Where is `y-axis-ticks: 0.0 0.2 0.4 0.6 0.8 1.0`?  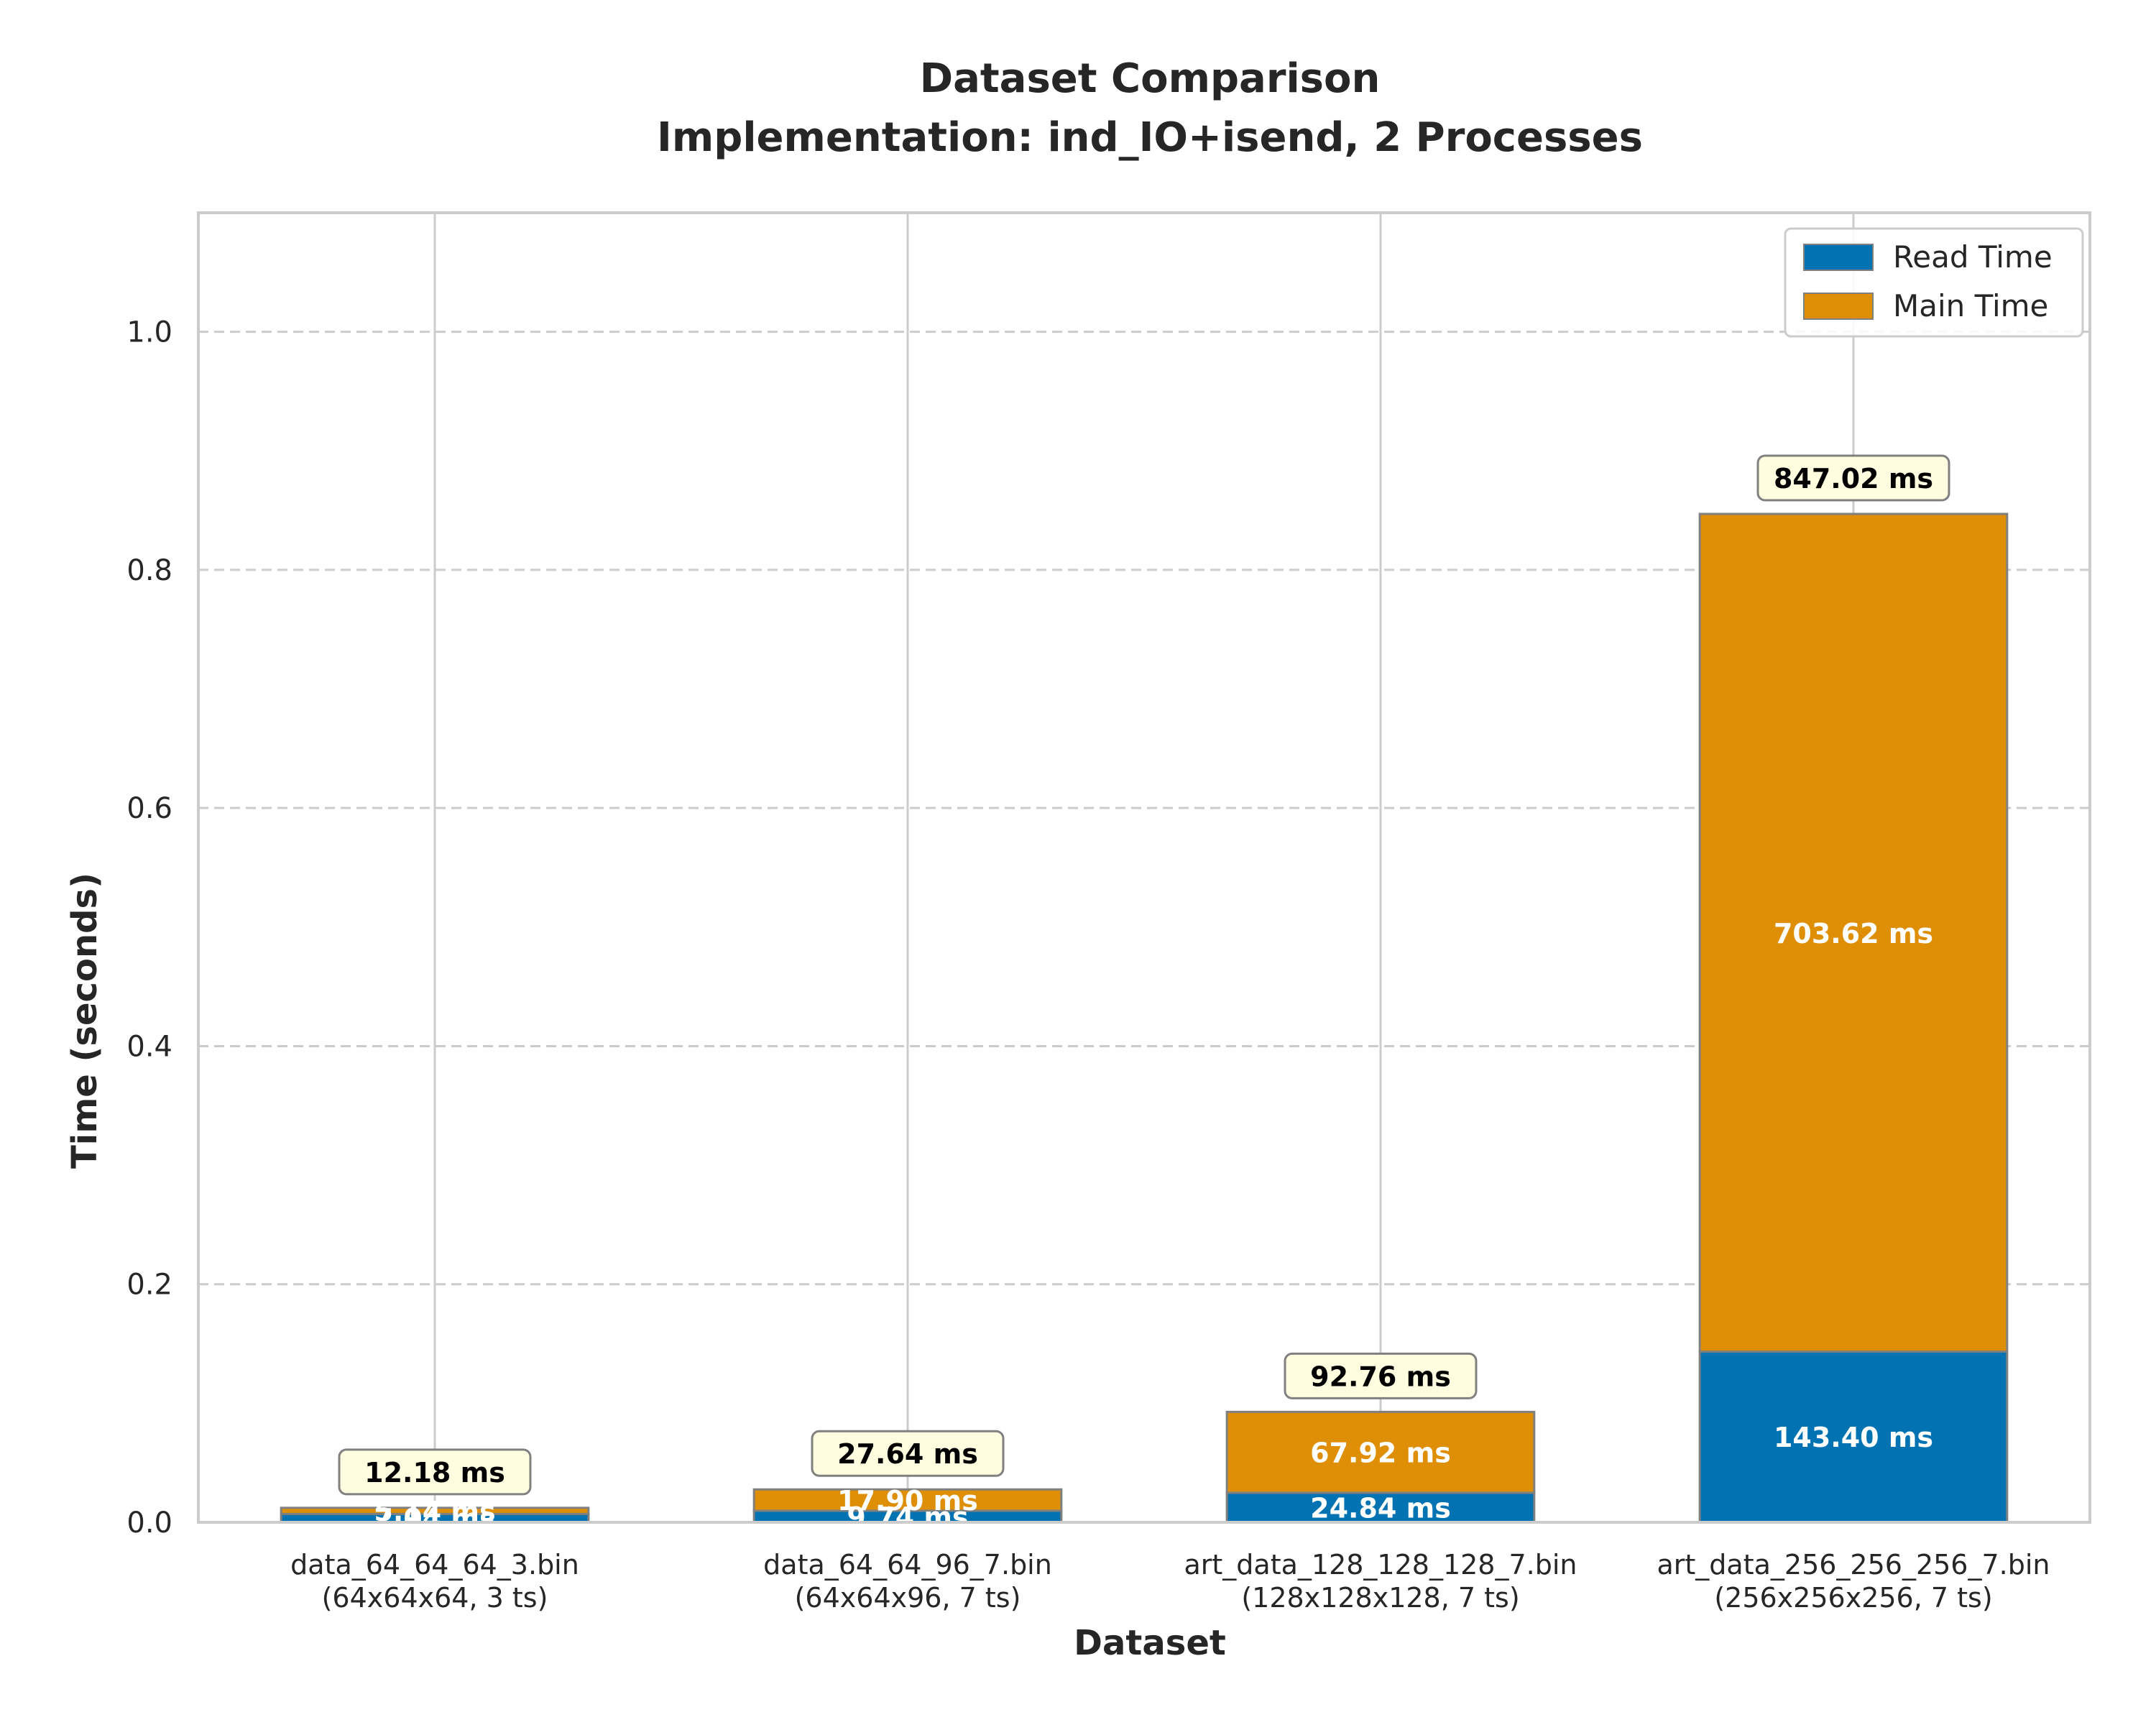
y-axis-ticks: 0.0 0.2 0.4 0.6 0.8 1.0 is located at coordinates (149, 928).